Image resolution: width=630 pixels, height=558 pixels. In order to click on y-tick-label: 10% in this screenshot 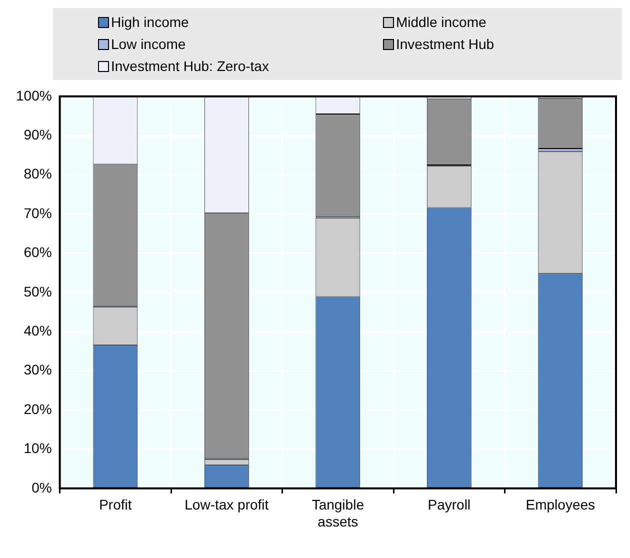, I will do `click(38, 448)`.